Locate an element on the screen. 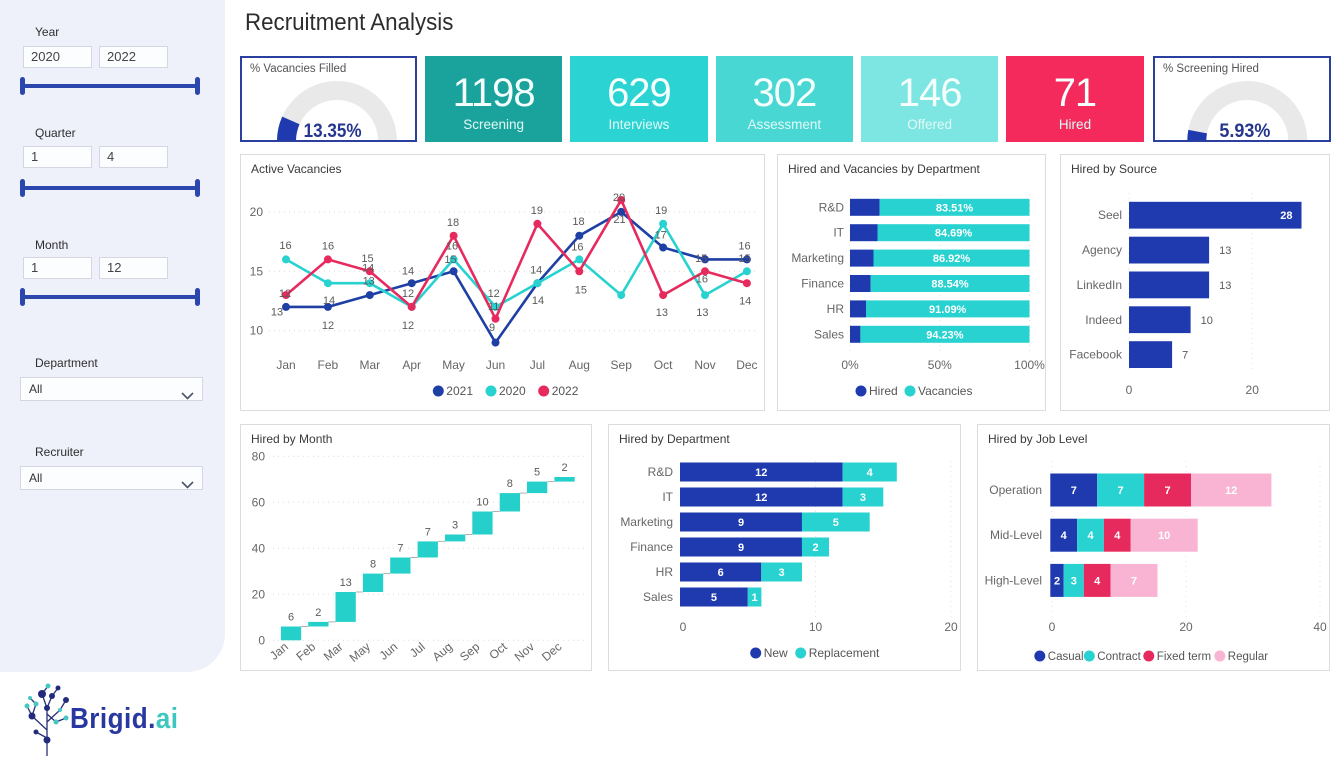  svg-text: 91.09% is located at coordinates (948, 310).